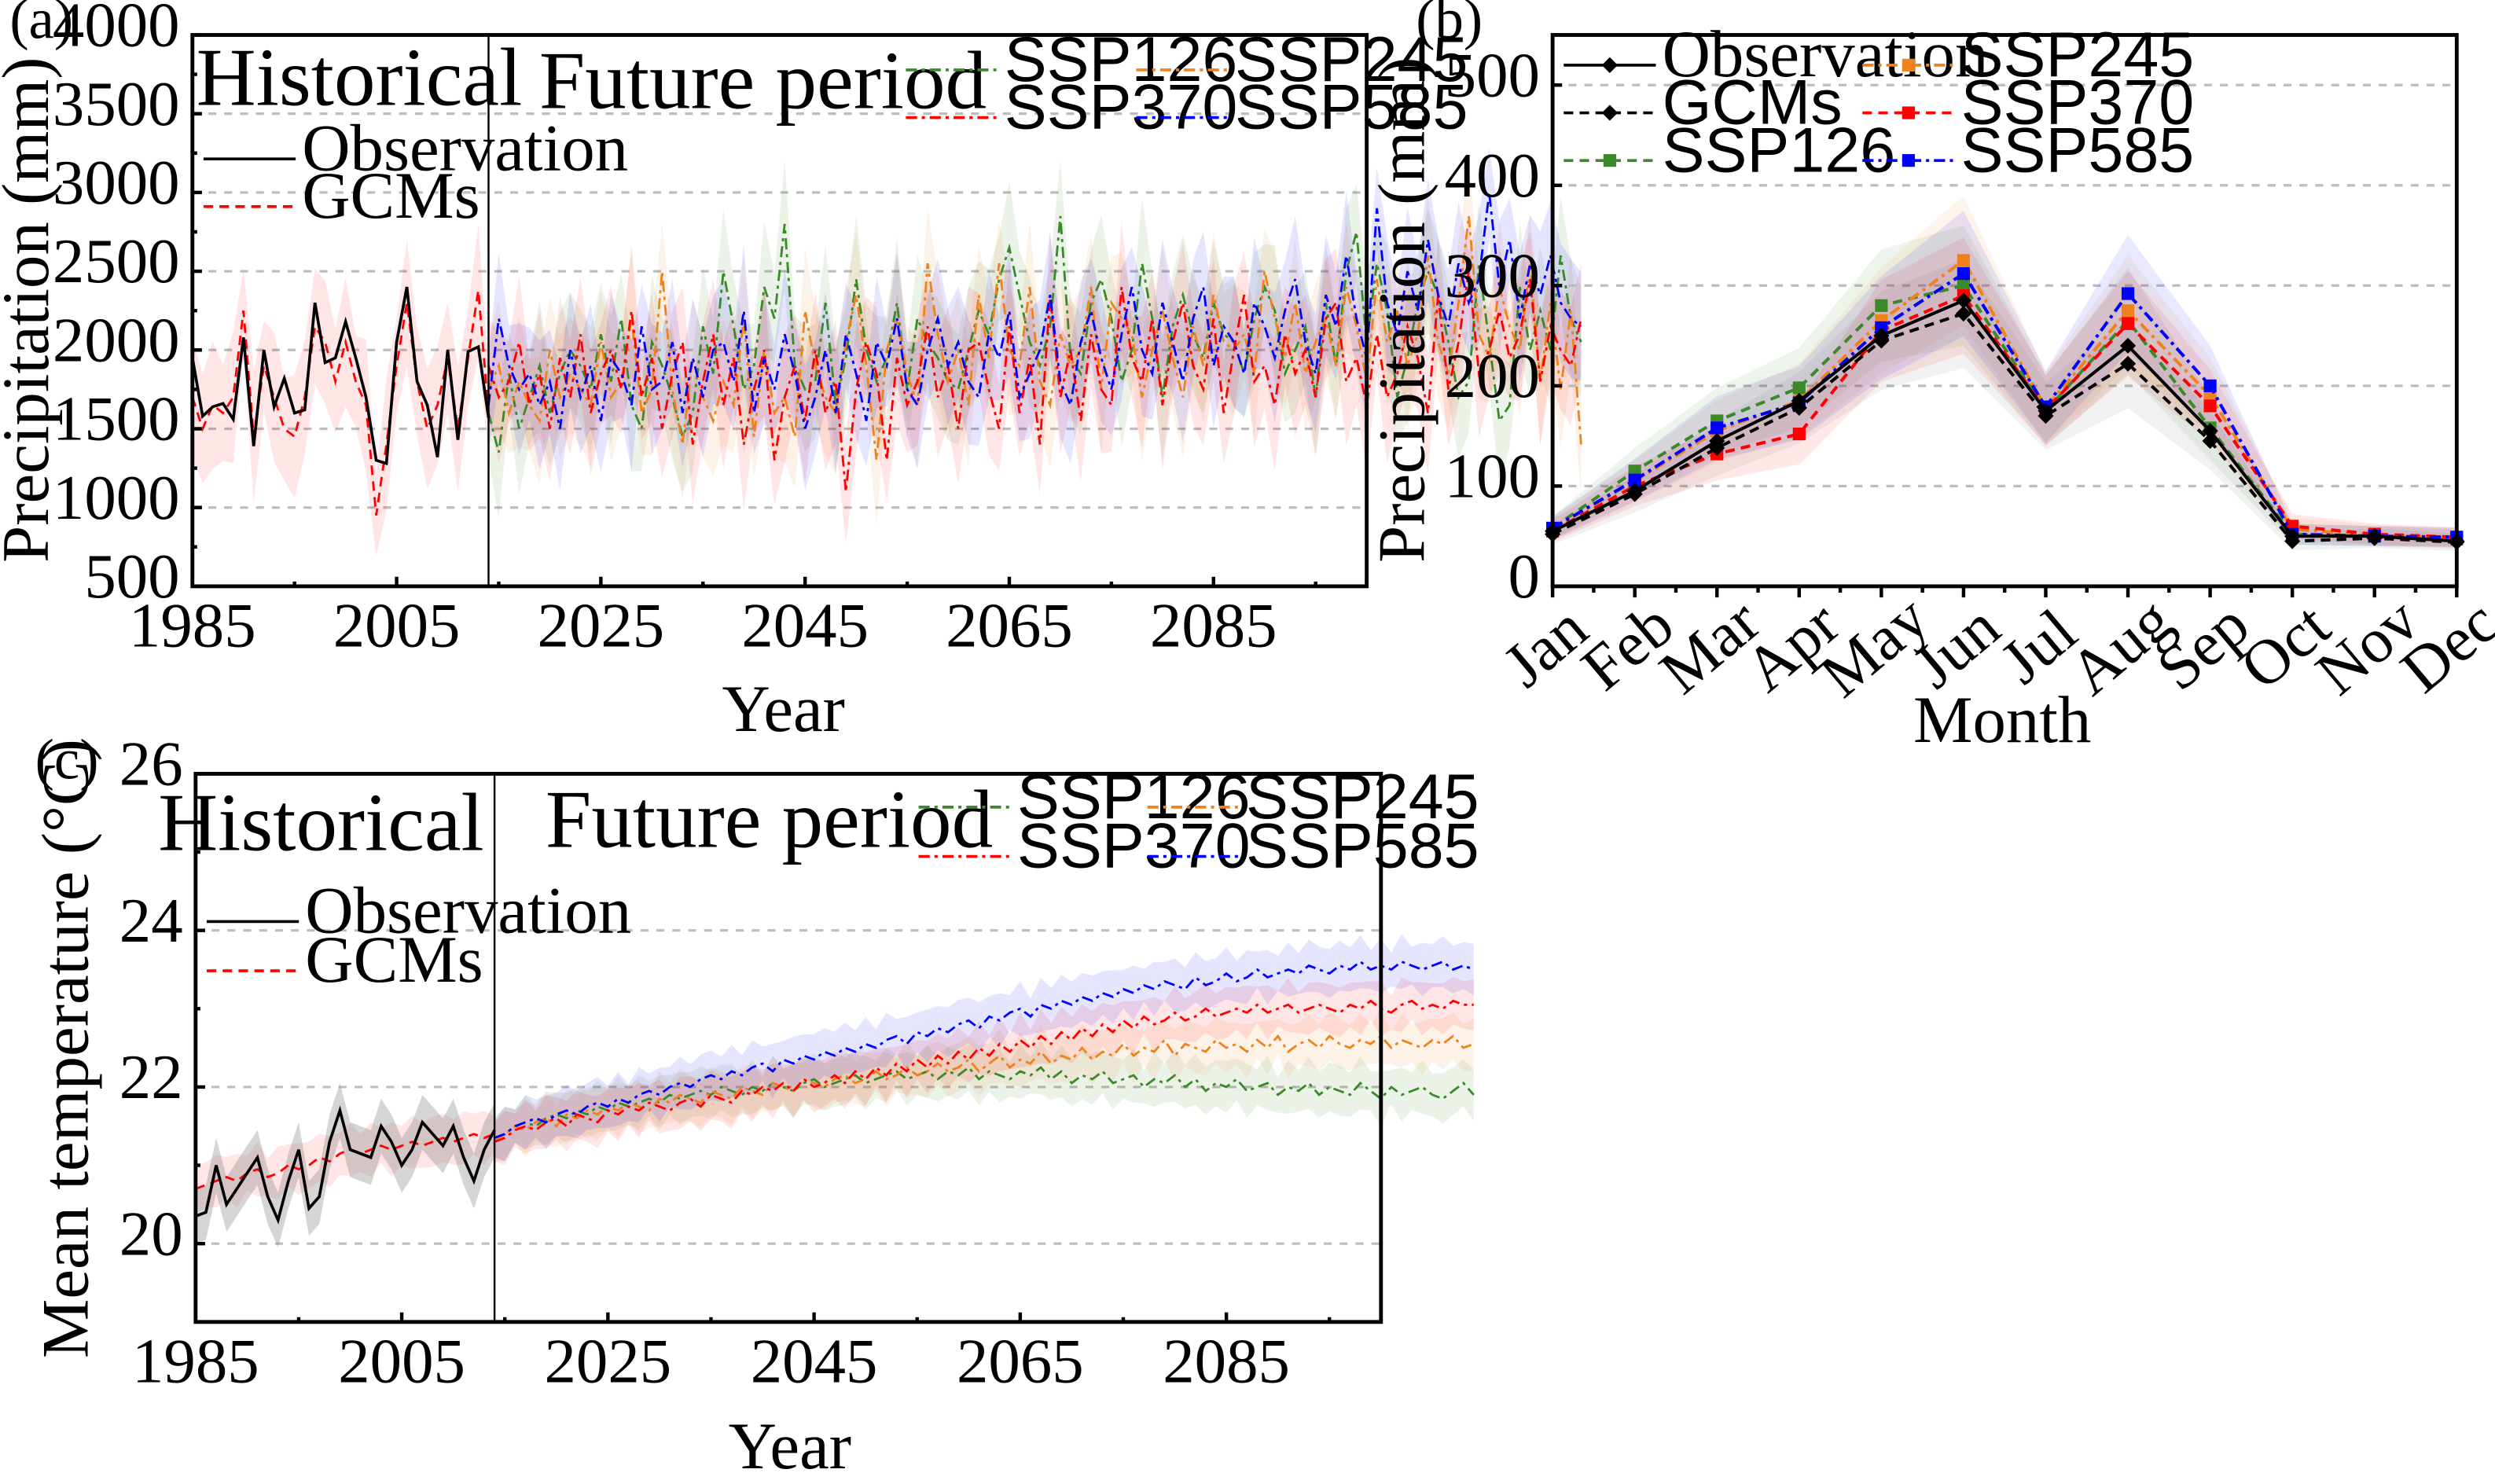 The image size is (2495, 1484). I want to click on panel-a-ytick-label: 1500, so click(117, 419).